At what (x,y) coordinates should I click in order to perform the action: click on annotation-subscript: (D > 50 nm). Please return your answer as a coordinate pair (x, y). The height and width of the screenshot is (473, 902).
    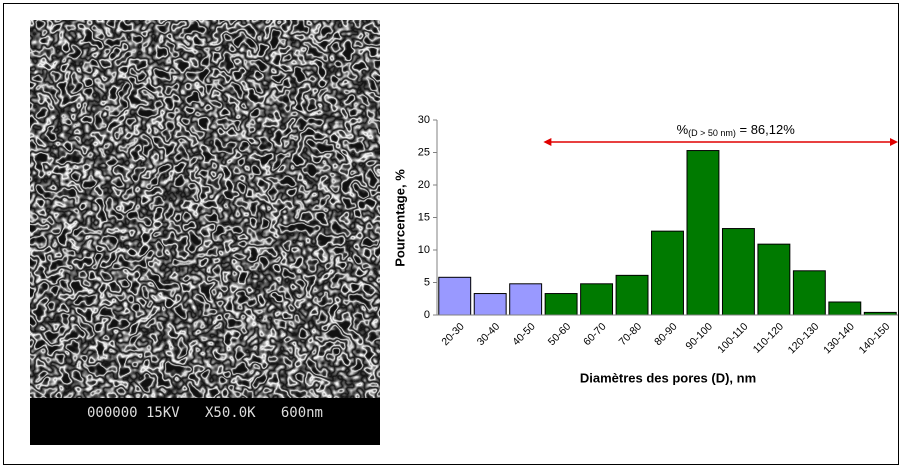
    Looking at the image, I should click on (712, 133).